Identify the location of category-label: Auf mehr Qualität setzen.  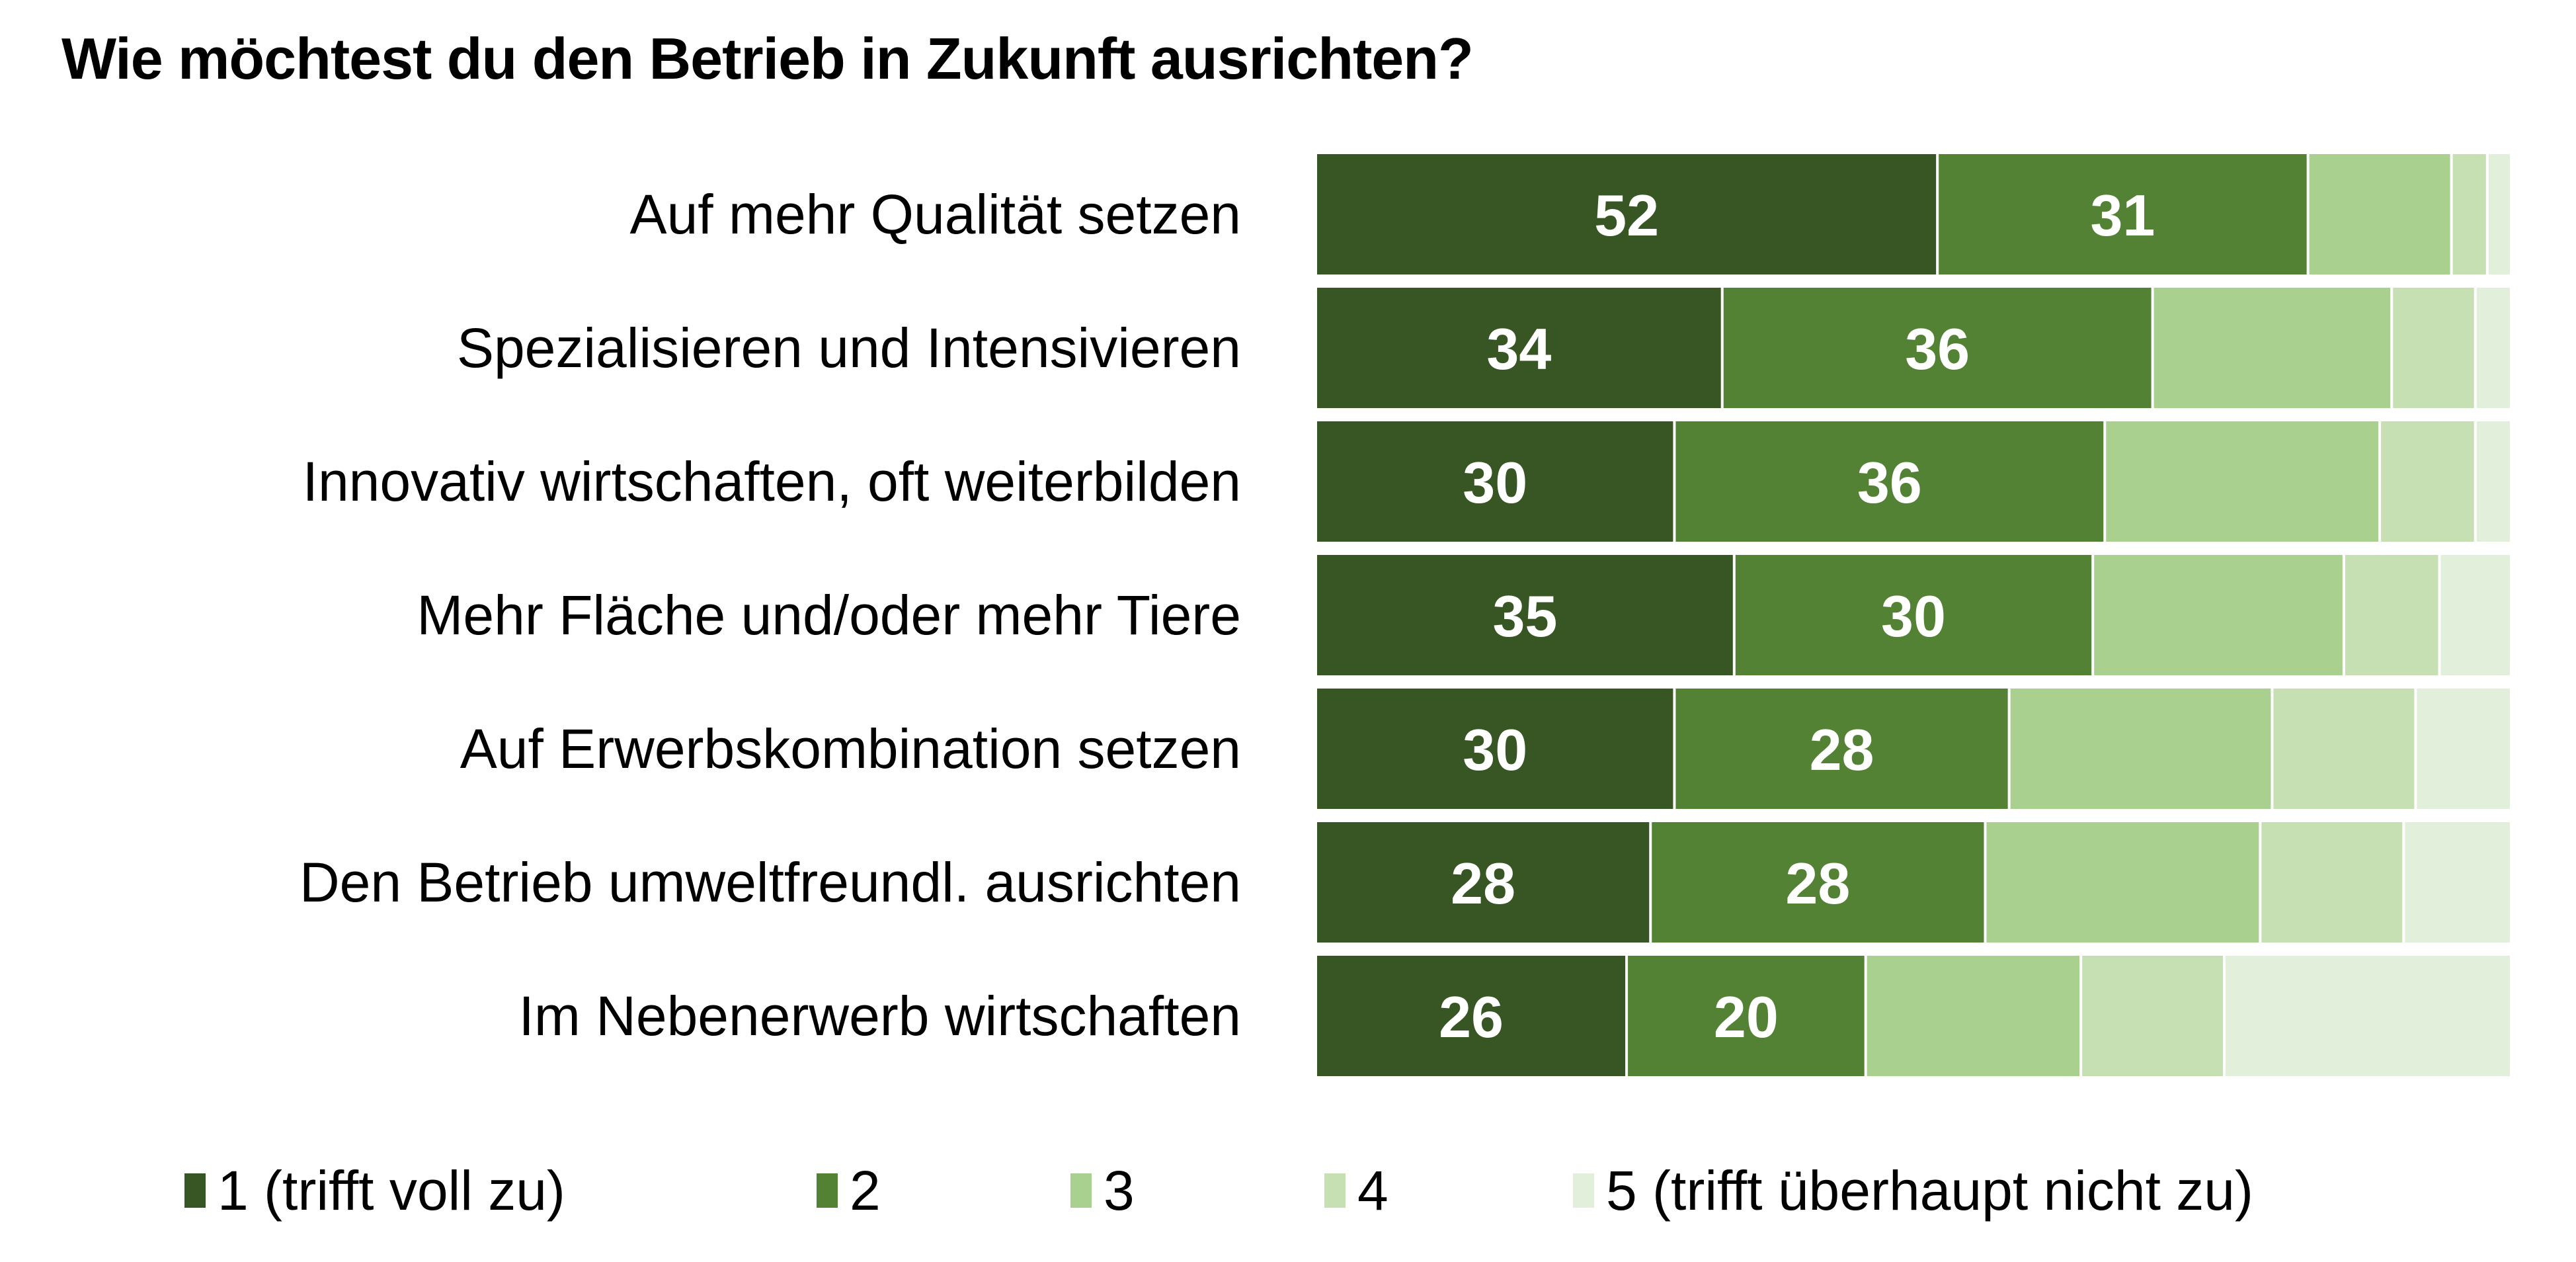
(935, 214).